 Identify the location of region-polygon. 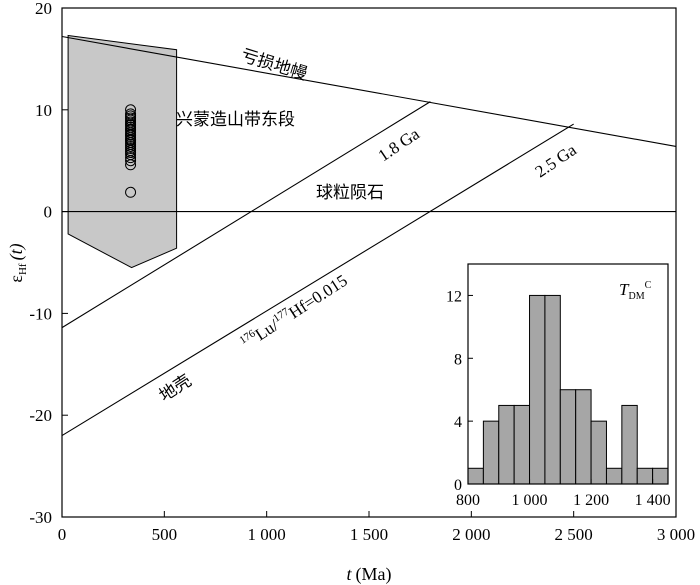
(122, 151).